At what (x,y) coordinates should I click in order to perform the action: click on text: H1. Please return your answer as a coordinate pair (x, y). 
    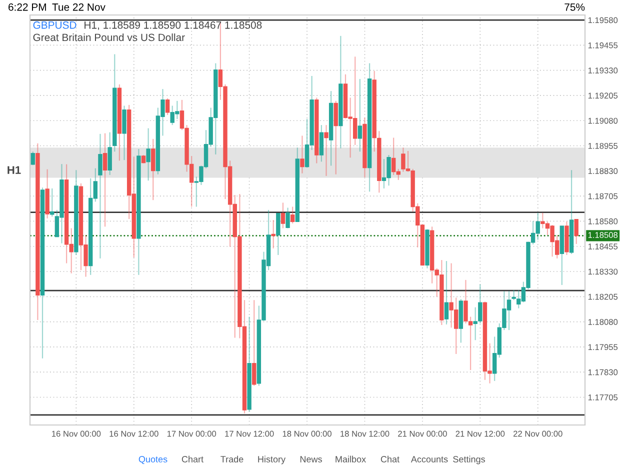
    Looking at the image, I should click on (14, 170).